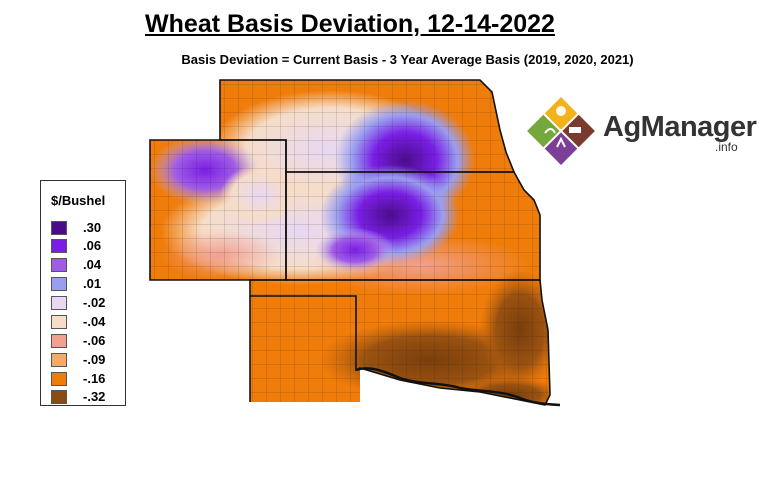 This screenshot has width=779, height=481. What do you see at coordinates (92, 245) in the screenshot?
I see `legend-label: .06` at bounding box center [92, 245].